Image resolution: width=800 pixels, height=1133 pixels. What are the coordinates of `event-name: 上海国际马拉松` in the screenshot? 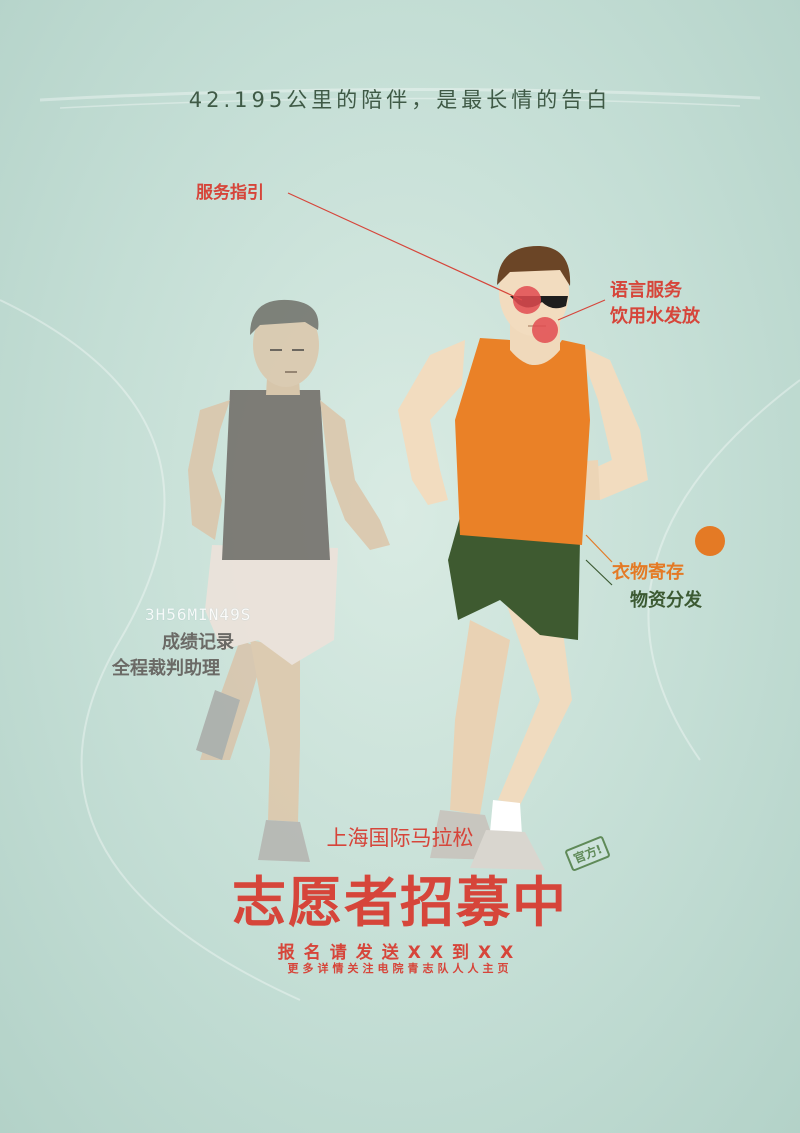 It's located at (400, 838).